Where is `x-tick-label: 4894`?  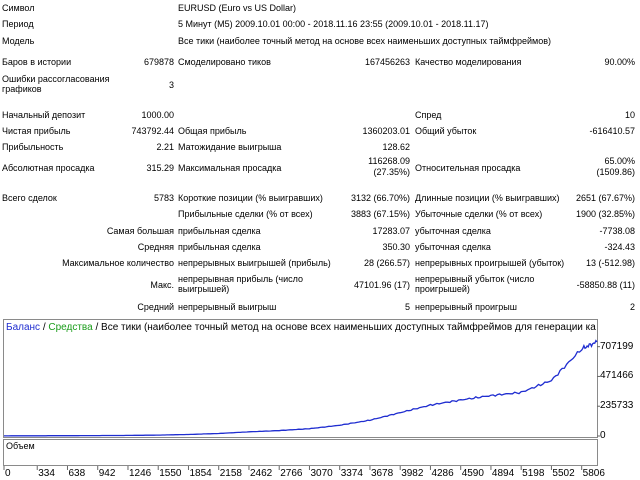 x-tick-label: 4894 is located at coordinates (503, 473).